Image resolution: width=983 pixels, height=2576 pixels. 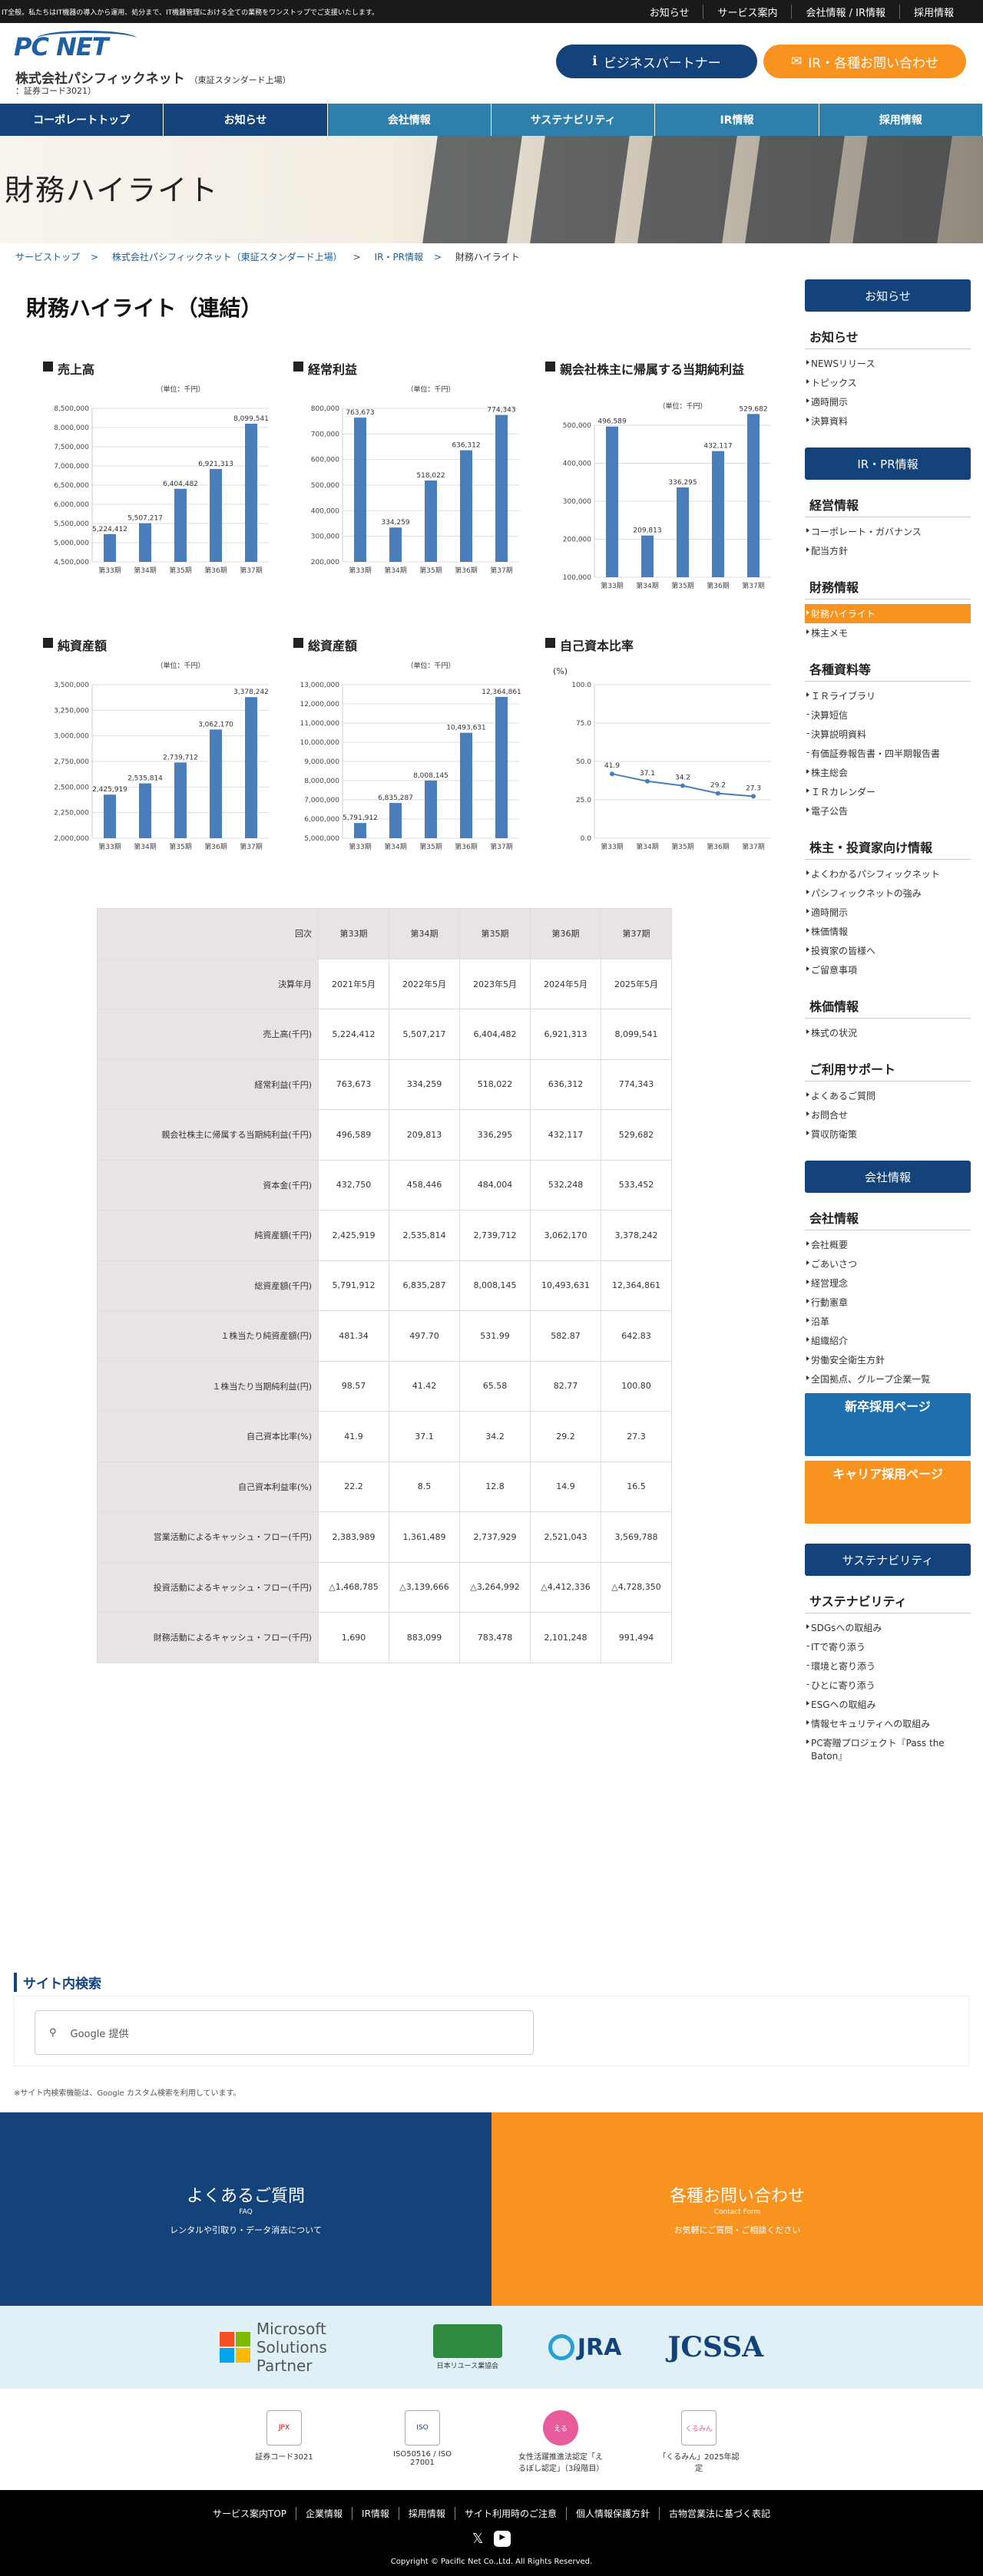 What do you see at coordinates (324, 2513) in the screenshot?
I see `footer-link-company: 企業情報` at bounding box center [324, 2513].